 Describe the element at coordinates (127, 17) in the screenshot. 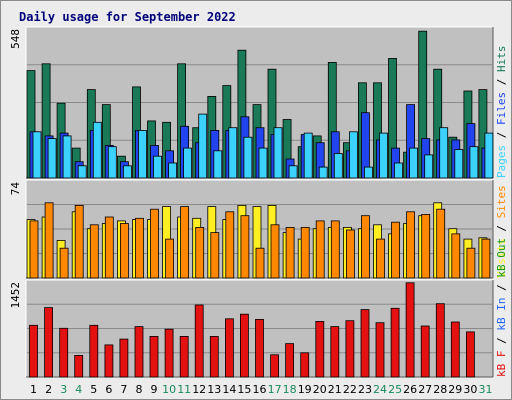

I see `chart-title: Daily usage for September 2022` at that location.